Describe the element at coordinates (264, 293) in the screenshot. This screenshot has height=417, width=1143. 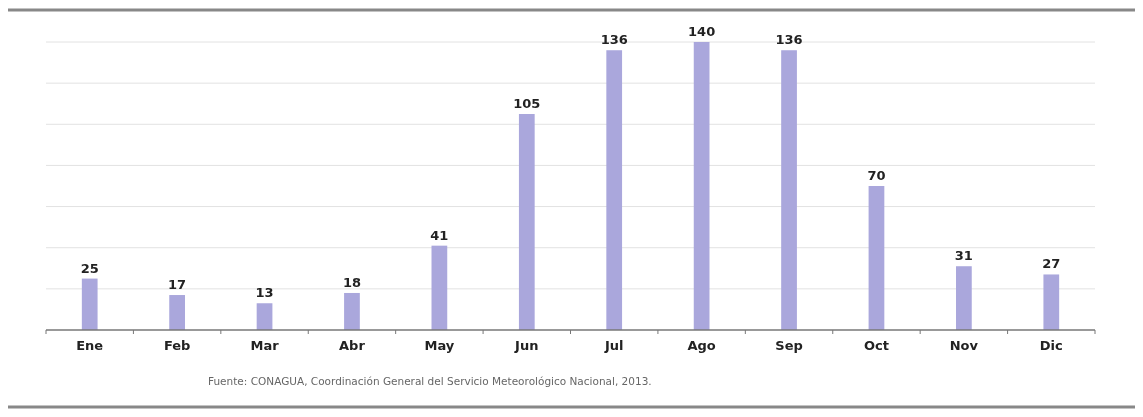
I see `data-label: 13` at that location.